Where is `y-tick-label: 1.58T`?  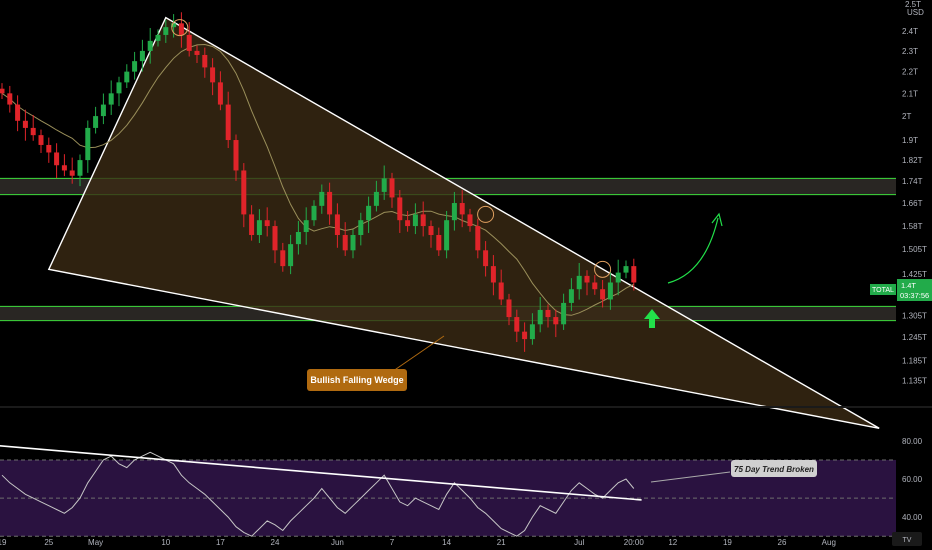
y-tick-label: 1.58T is located at coordinates (912, 226).